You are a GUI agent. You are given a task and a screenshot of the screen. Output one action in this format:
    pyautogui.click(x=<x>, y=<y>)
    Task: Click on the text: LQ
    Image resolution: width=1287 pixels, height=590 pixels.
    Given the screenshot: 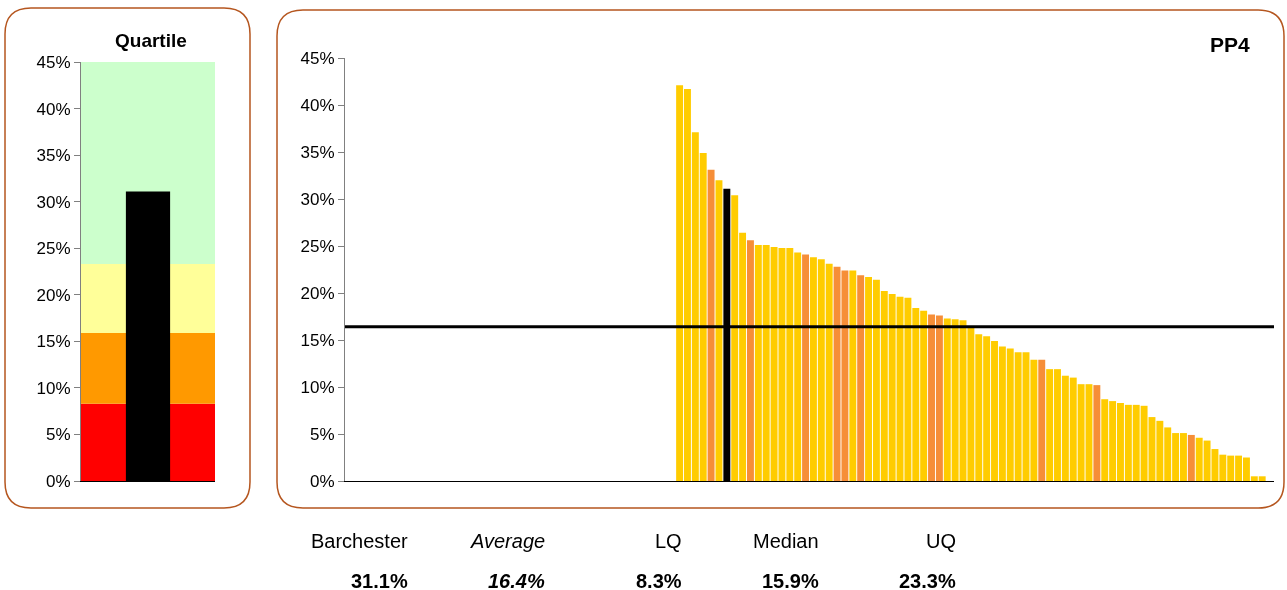 What is the action you would take?
    pyautogui.click(x=668, y=541)
    